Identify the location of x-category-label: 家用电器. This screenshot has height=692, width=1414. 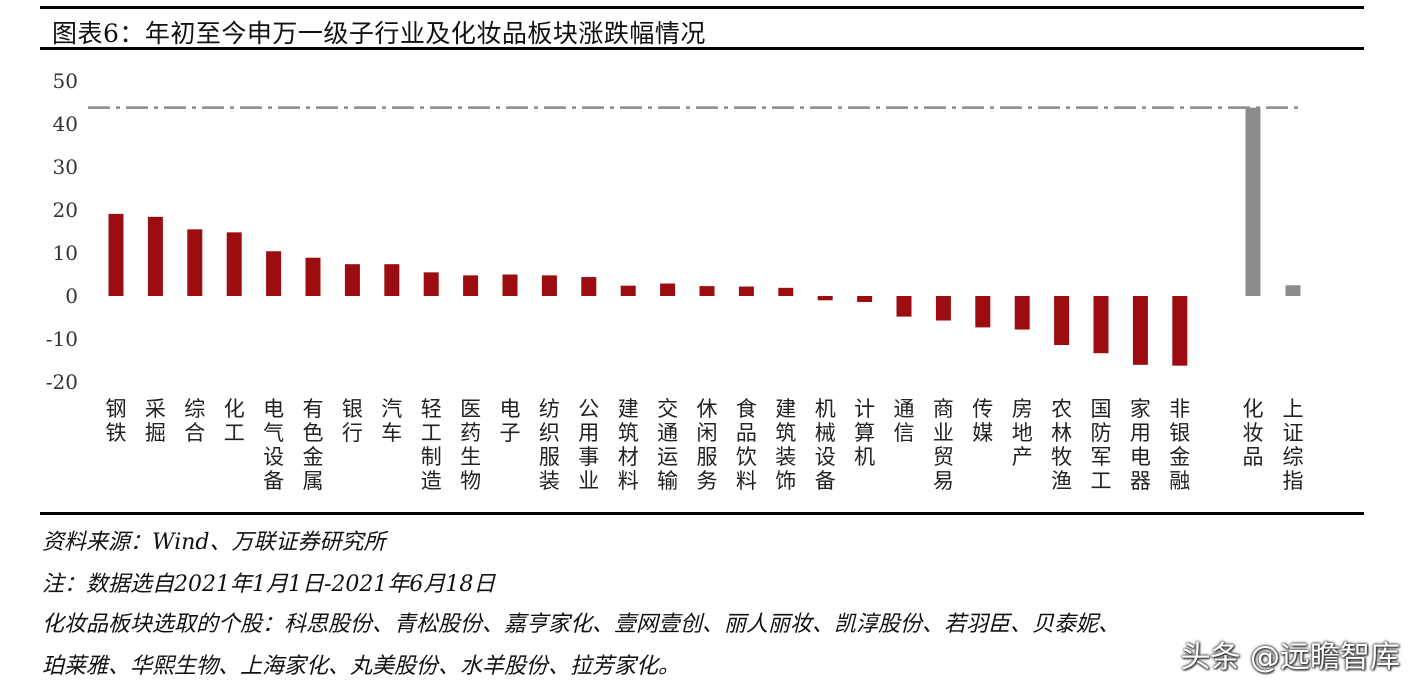
(1140, 445).